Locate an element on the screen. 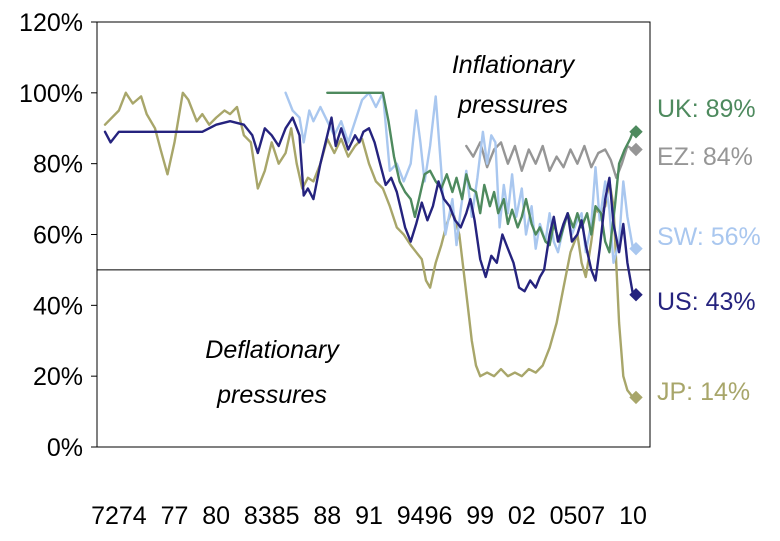 This screenshot has width=780, height=541. series-marker-ez is located at coordinates (636, 149).